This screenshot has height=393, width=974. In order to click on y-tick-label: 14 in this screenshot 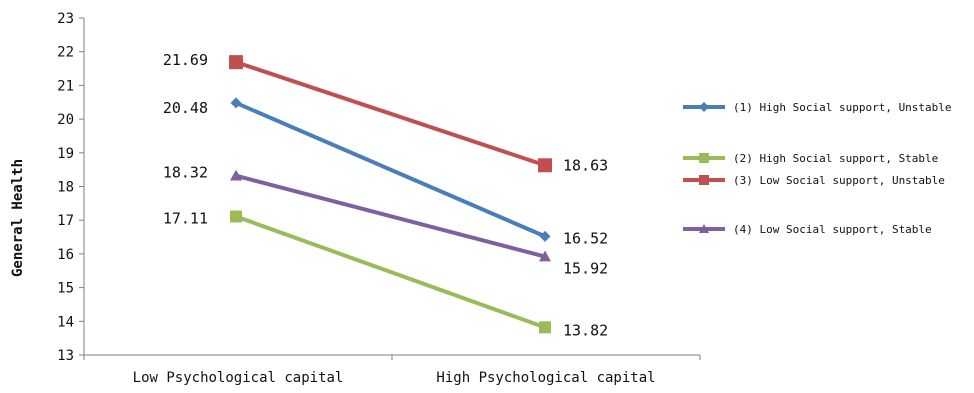, I will do `click(65, 322)`.